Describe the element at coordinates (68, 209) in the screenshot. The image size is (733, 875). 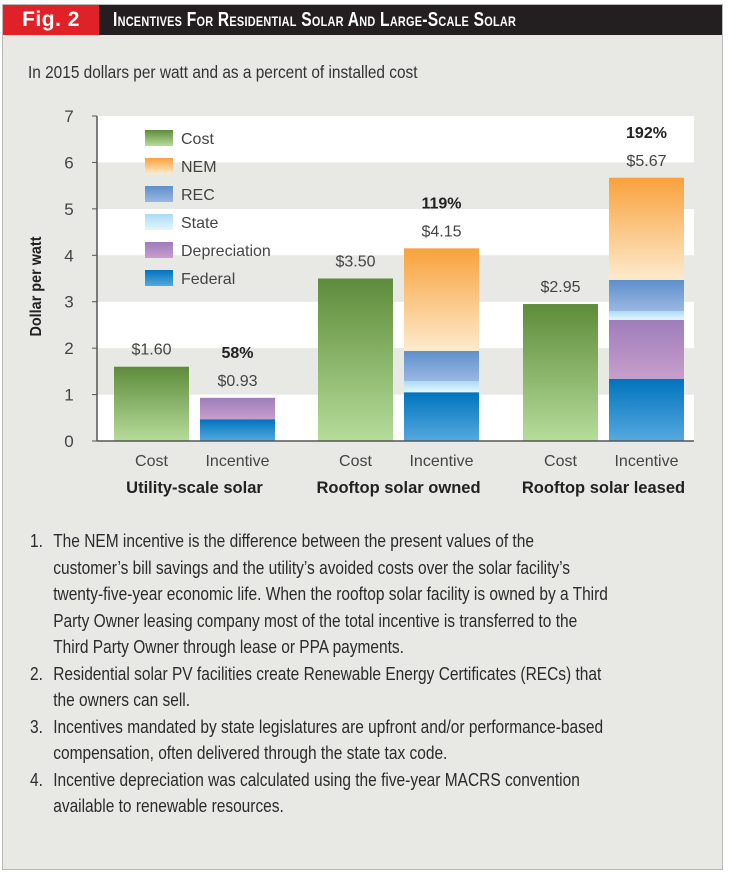
I see `y-tick-label: 5` at that location.